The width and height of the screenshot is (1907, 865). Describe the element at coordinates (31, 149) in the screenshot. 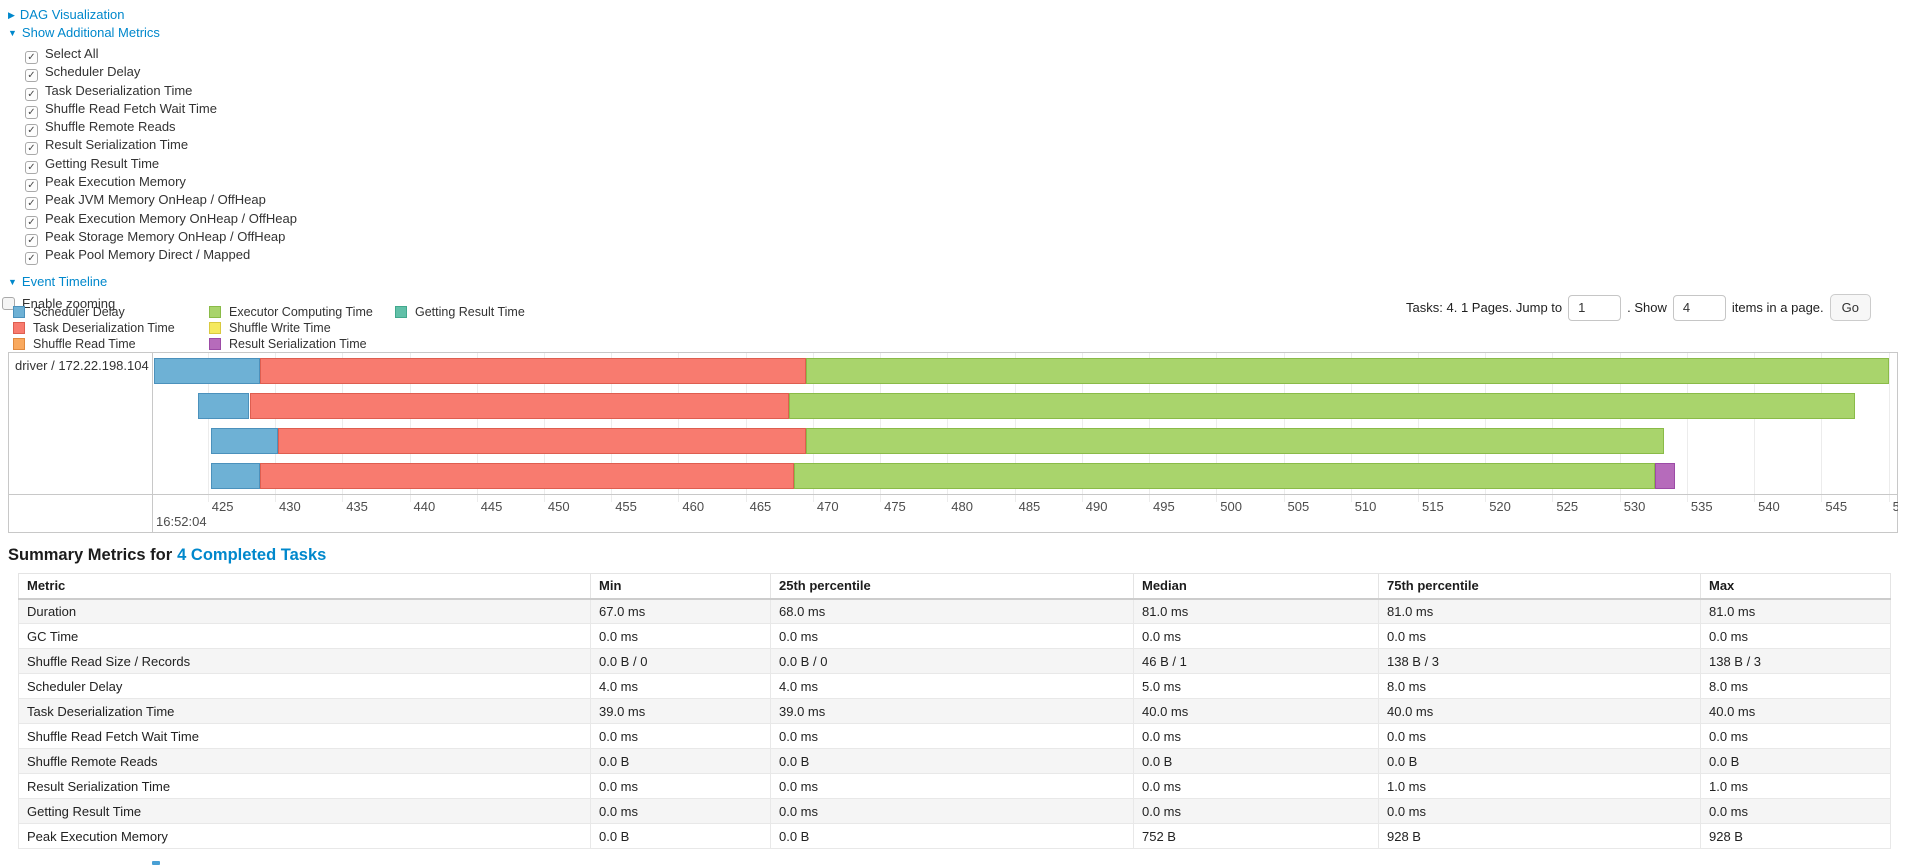

I see `checkbox-result-serialization-time: ✓` at that location.